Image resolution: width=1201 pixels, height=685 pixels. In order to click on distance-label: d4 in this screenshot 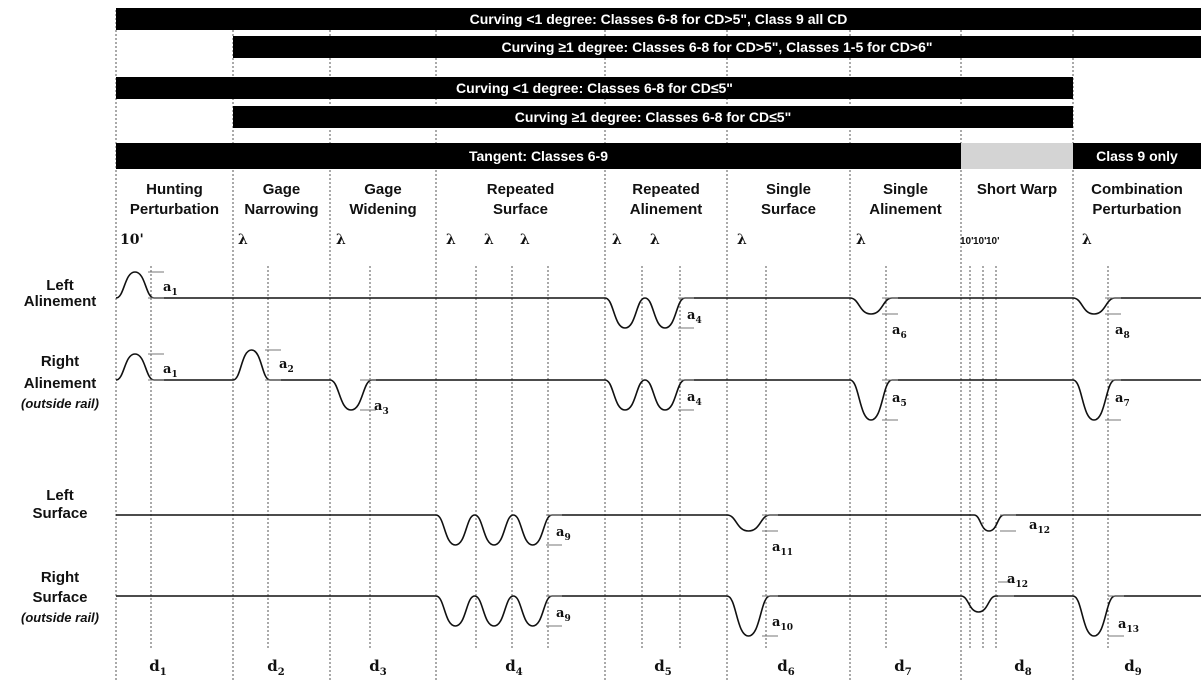, I will do `click(514, 667)`.